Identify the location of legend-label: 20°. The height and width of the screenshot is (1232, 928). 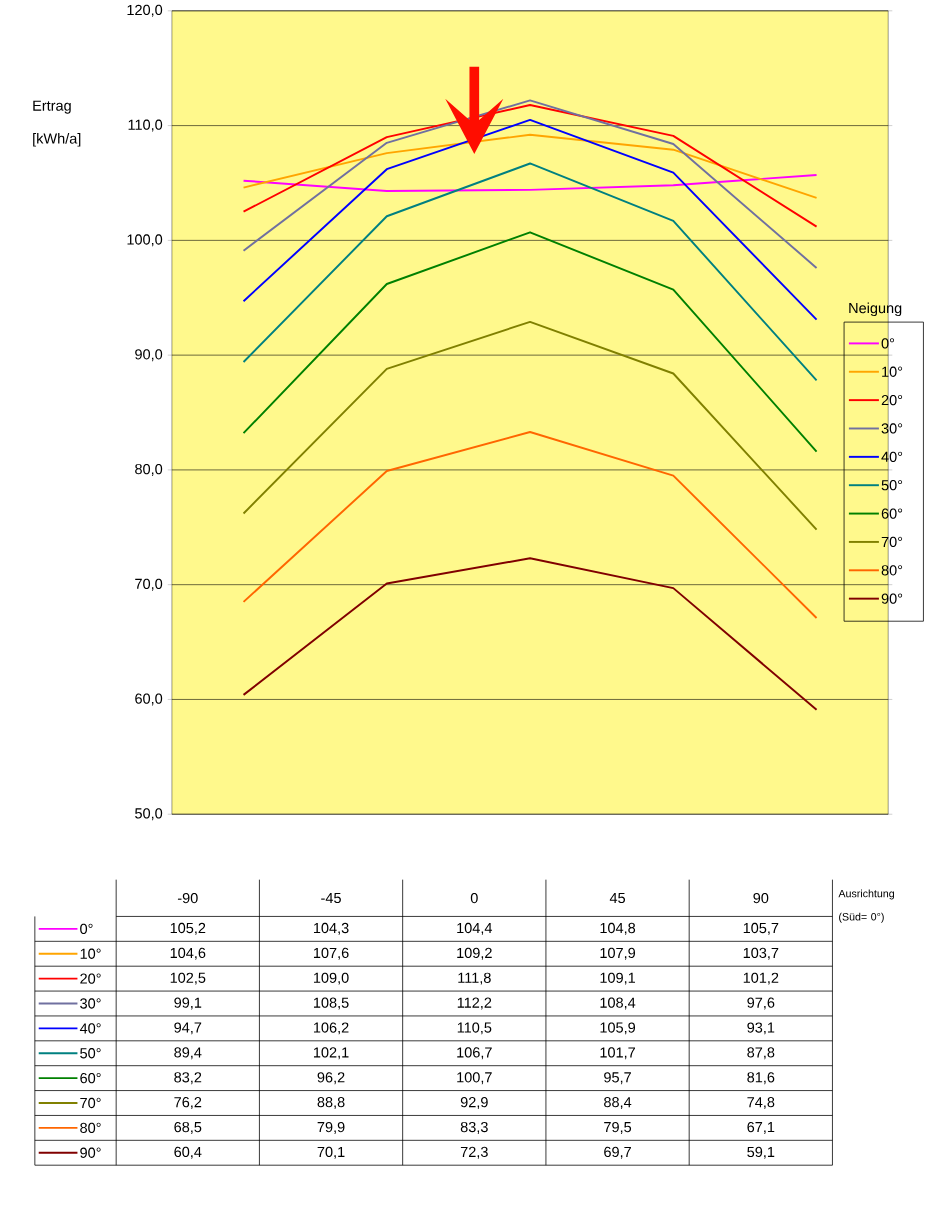
(891, 400).